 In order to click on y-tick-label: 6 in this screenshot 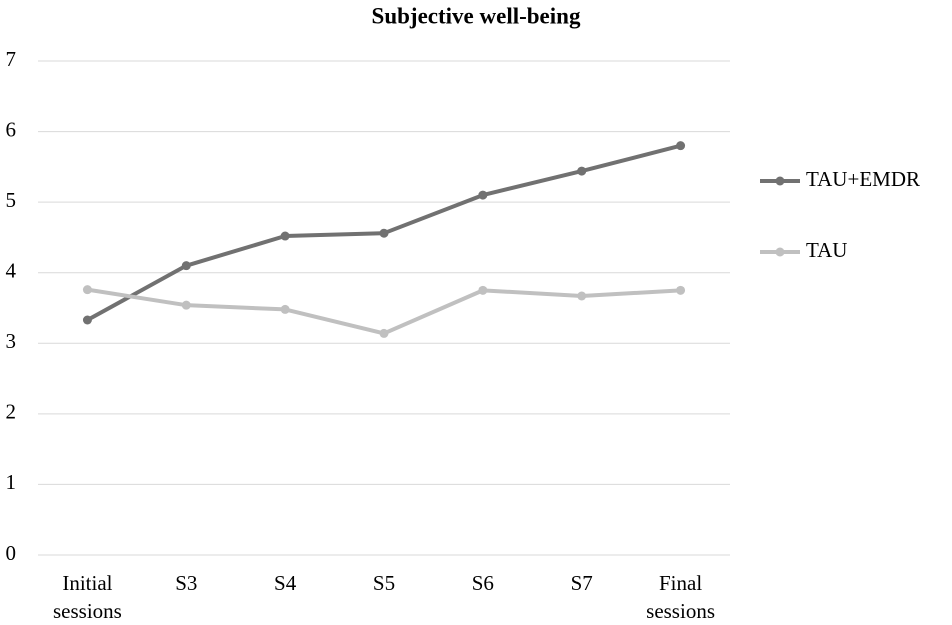, I will do `click(11, 129)`.